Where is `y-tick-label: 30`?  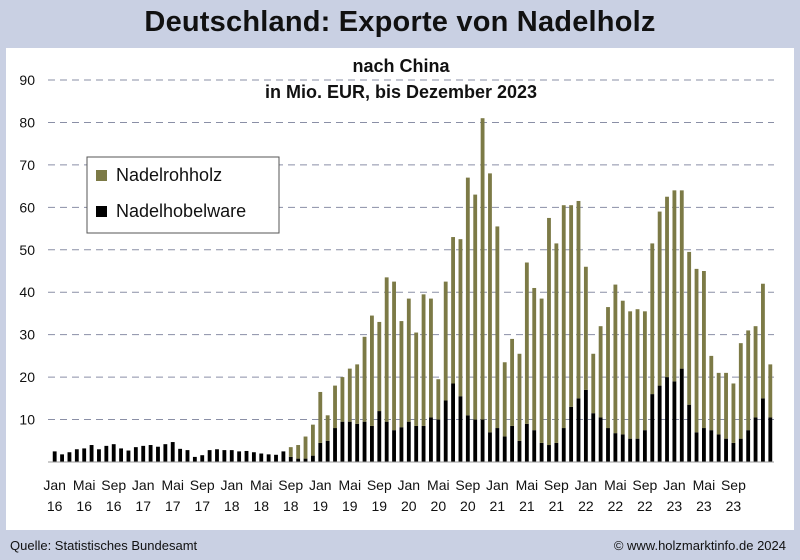 y-tick-label: 30 is located at coordinates (27, 335).